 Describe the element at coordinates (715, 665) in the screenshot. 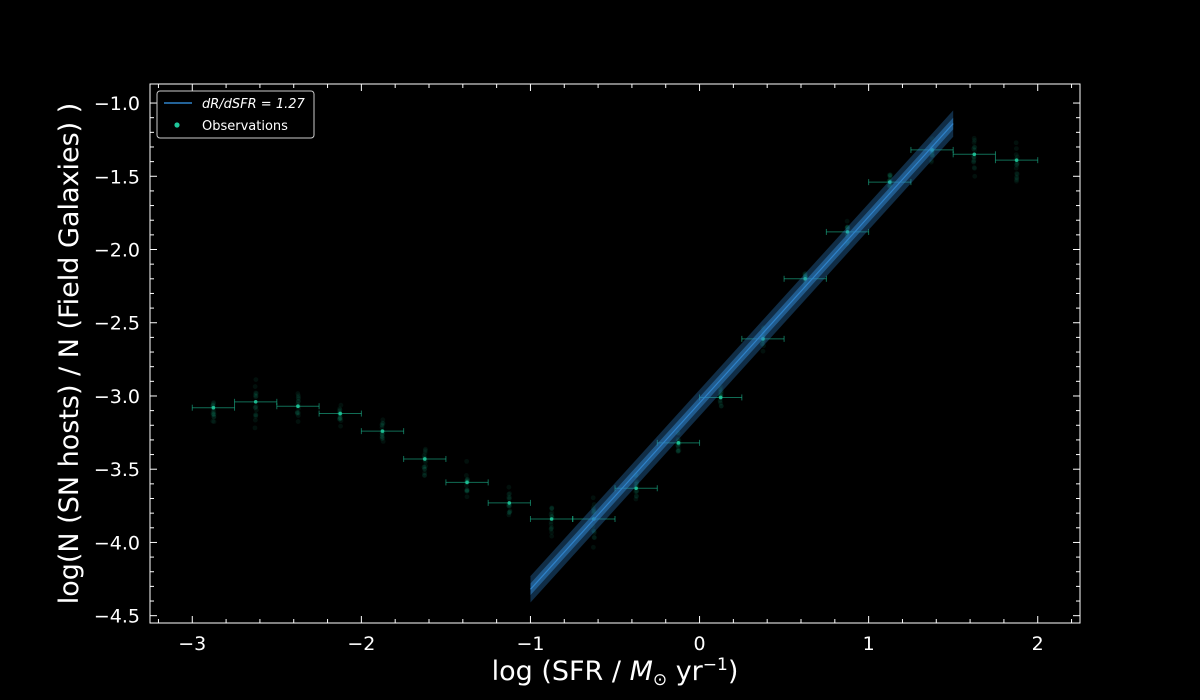

I see `x-axis-label-sup: −1` at that location.